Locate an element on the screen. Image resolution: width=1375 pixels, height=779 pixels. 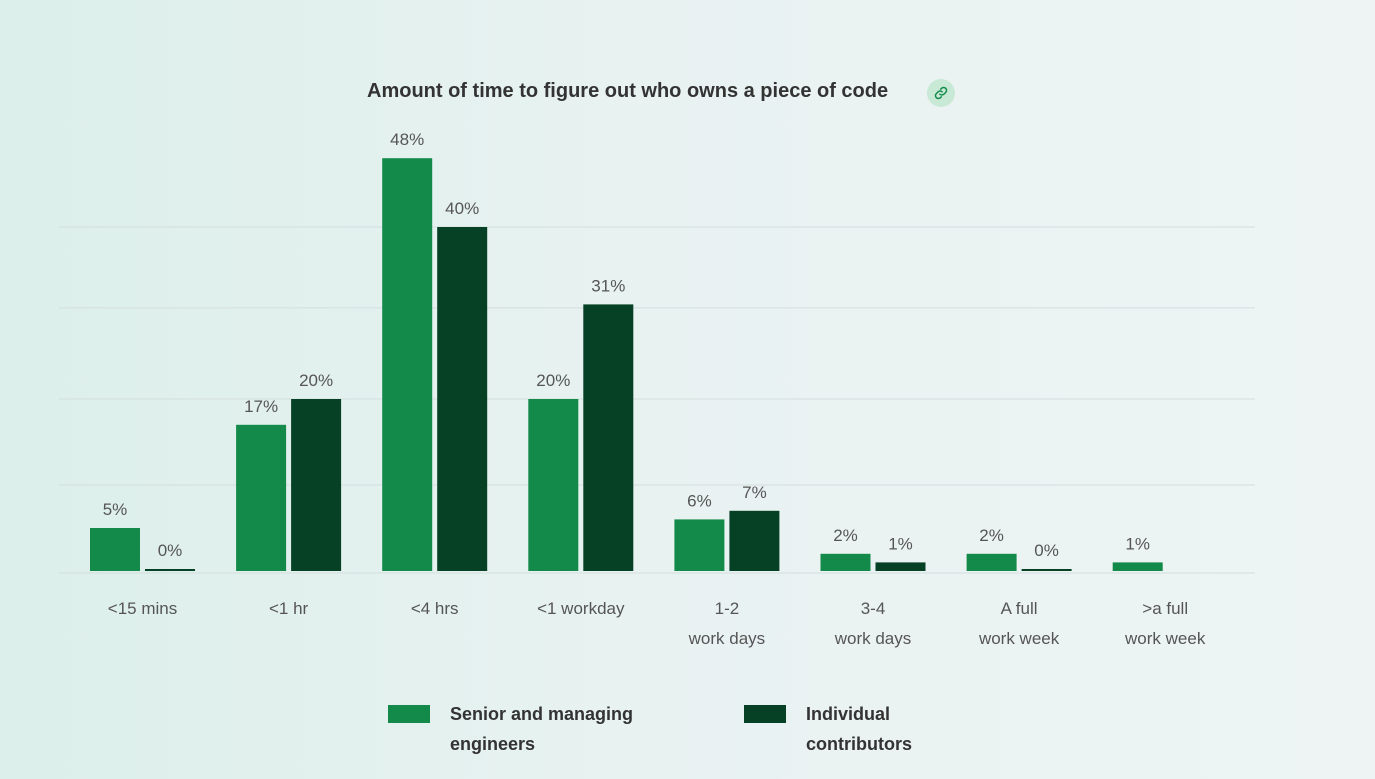
data-label: 17% is located at coordinates (261, 406).